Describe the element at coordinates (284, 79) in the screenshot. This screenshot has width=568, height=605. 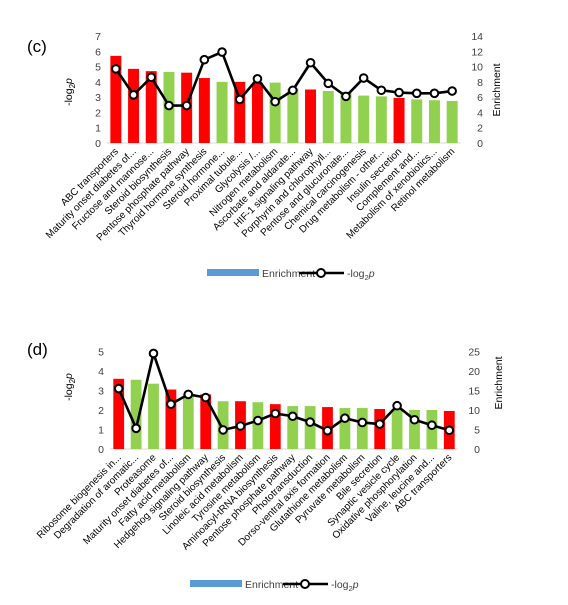
I see `panel-c-line` at that location.